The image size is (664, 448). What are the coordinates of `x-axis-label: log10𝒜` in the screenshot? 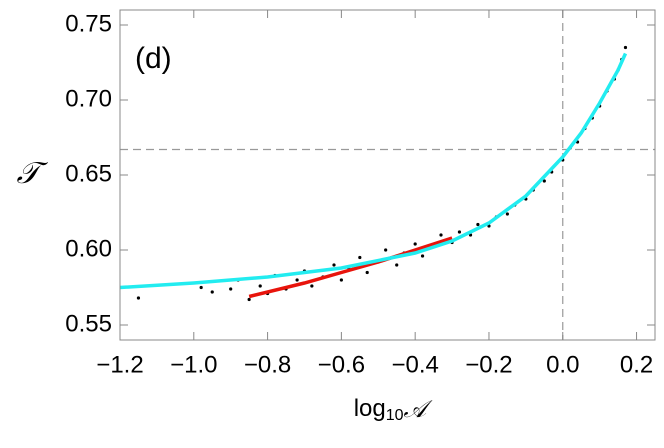 It's located at (394, 410).